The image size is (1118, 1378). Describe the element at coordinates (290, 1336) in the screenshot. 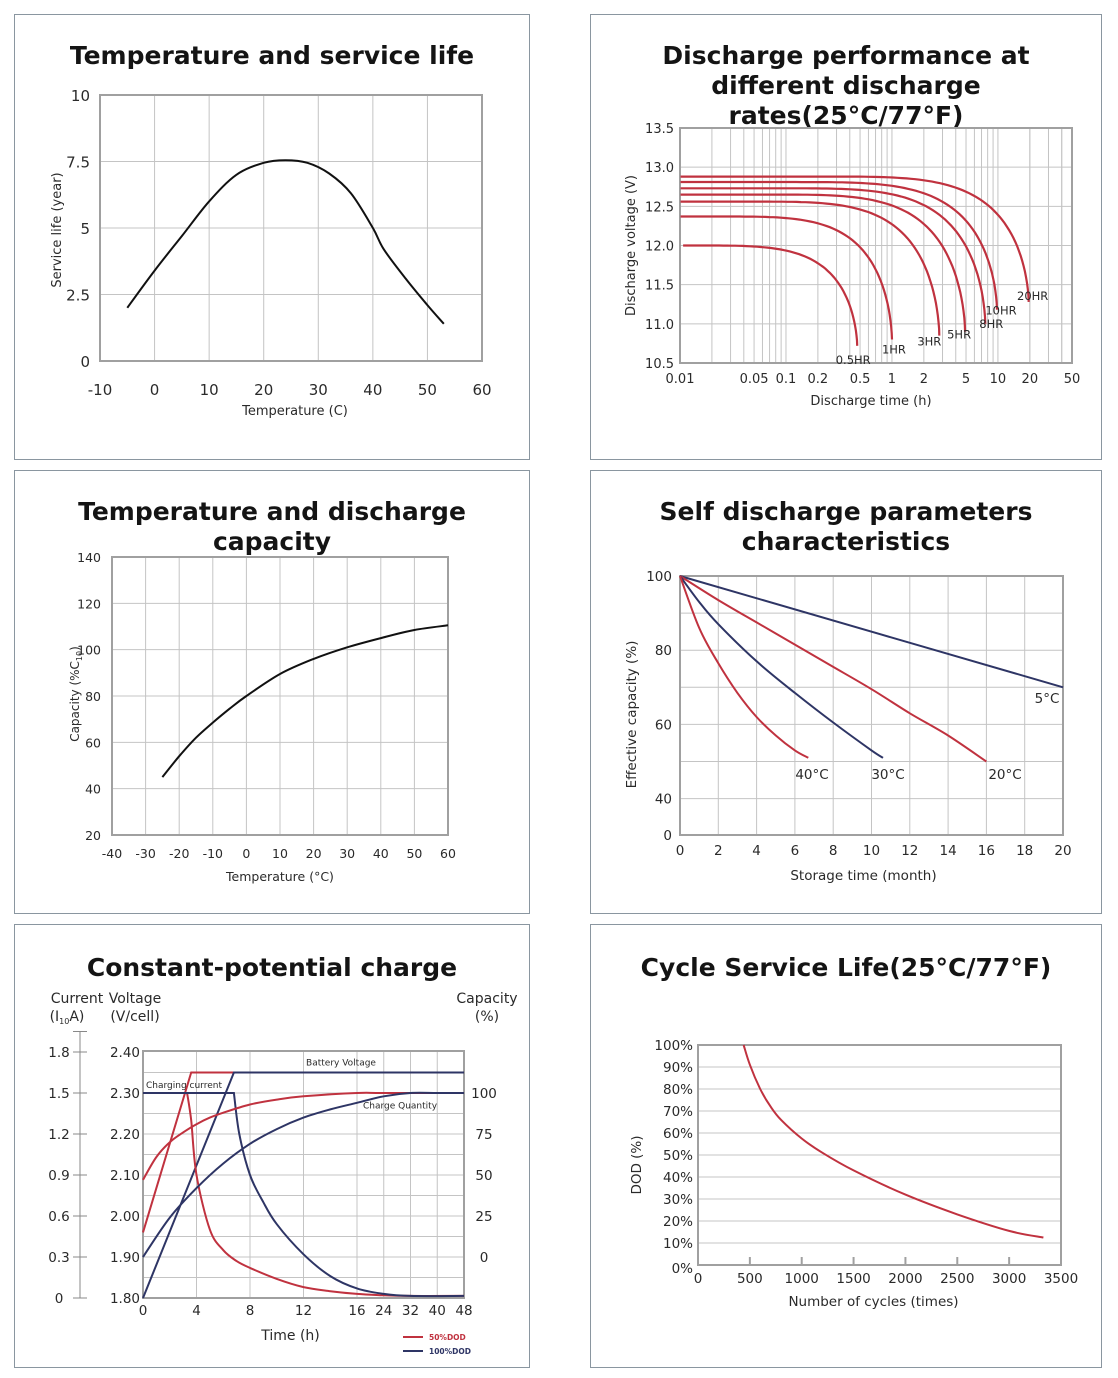

I see `x-axis-label: Time (h)` at that location.